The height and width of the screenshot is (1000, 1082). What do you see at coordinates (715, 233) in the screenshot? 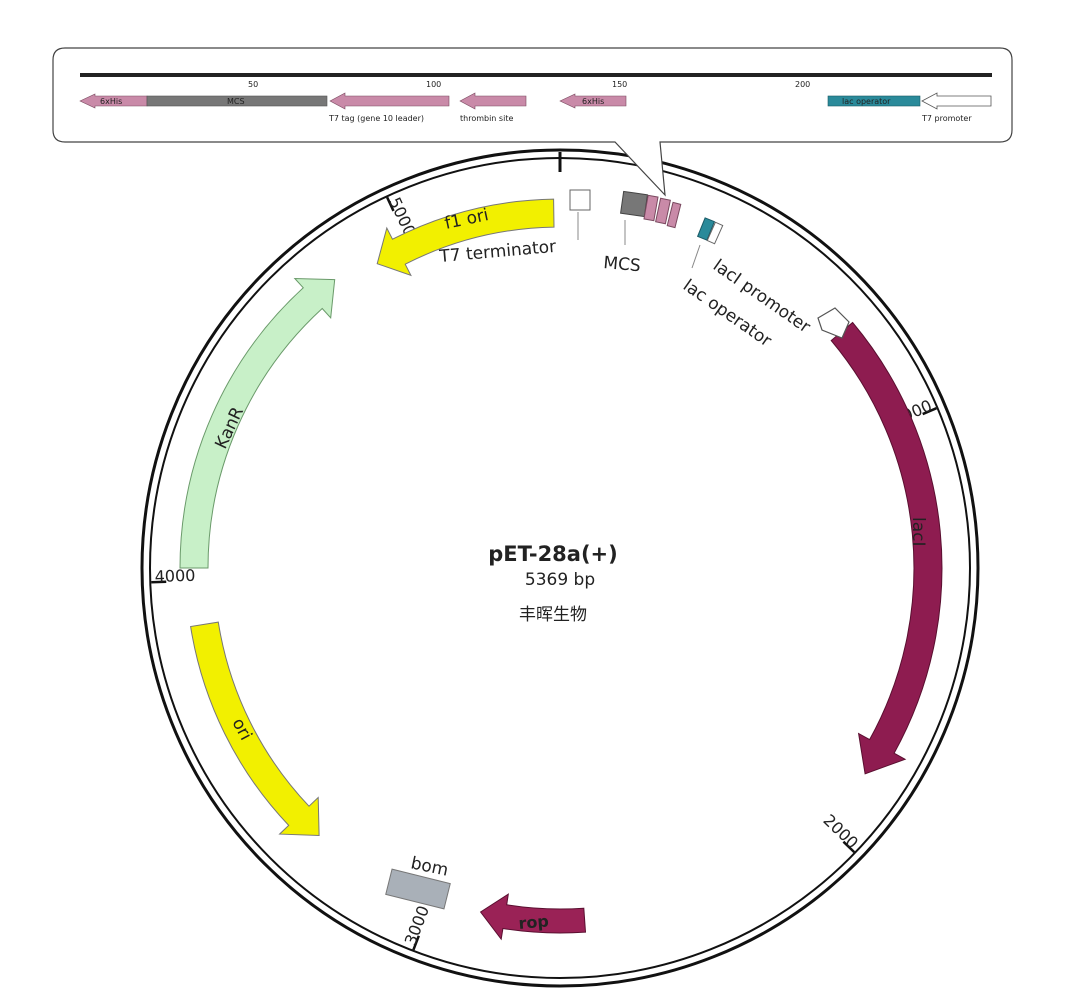
I see `lac-promoter-box` at bounding box center [715, 233].